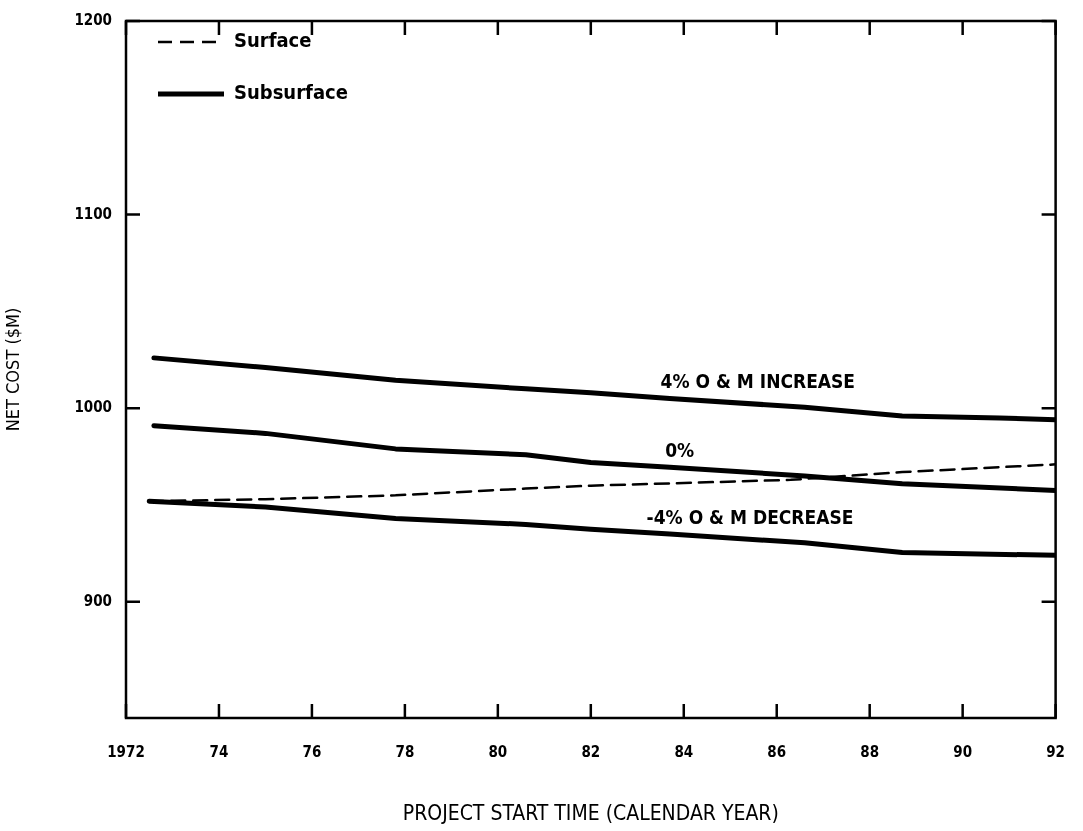 The height and width of the screenshot is (831, 1083). What do you see at coordinates (777, 751) in the screenshot?
I see `x-tick-label: 86` at bounding box center [777, 751].